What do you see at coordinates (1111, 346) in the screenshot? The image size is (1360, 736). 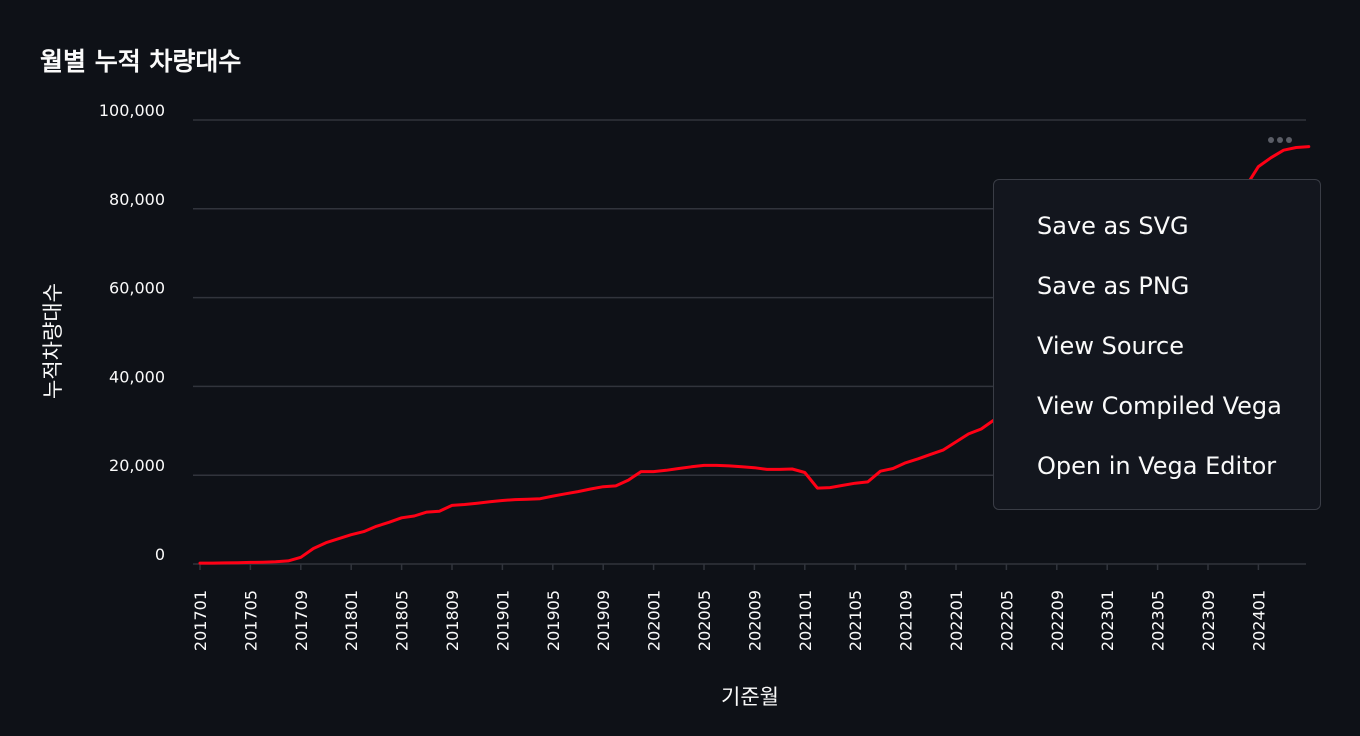 I see `menu-item-view-source: View Source` at bounding box center [1111, 346].